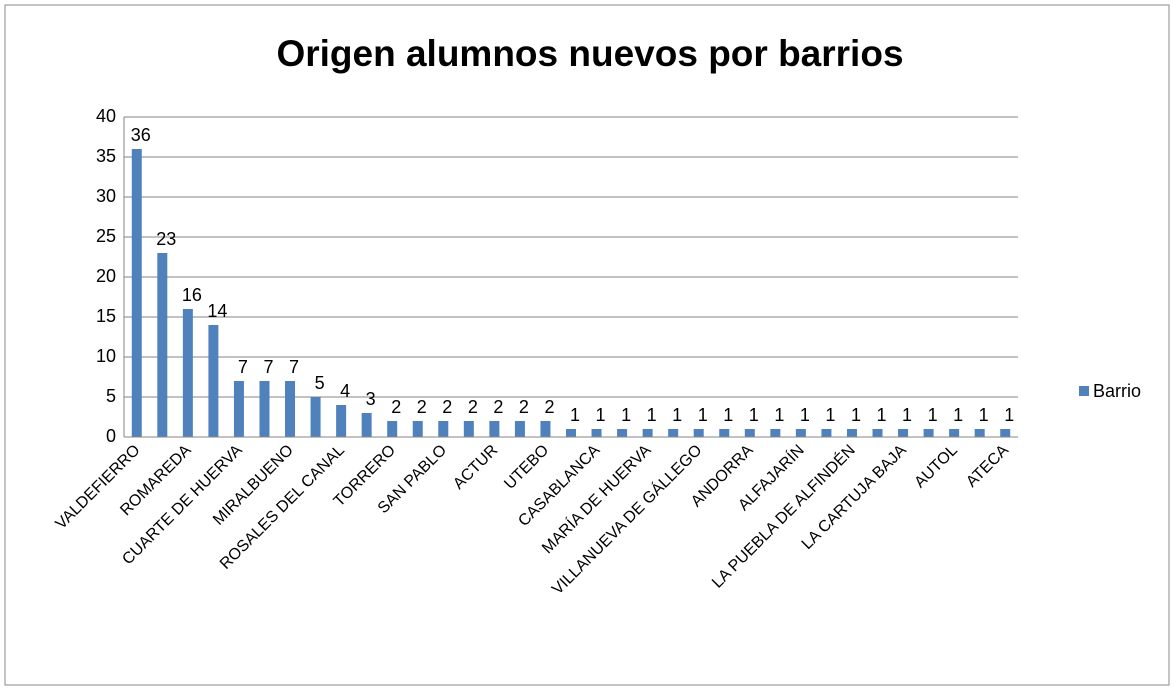 Image resolution: width=1176 pixels, height=696 pixels. What do you see at coordinates (106, 196) in the screenshot?
I see `y-tick-label: 30` at bounding box center [106, 196].